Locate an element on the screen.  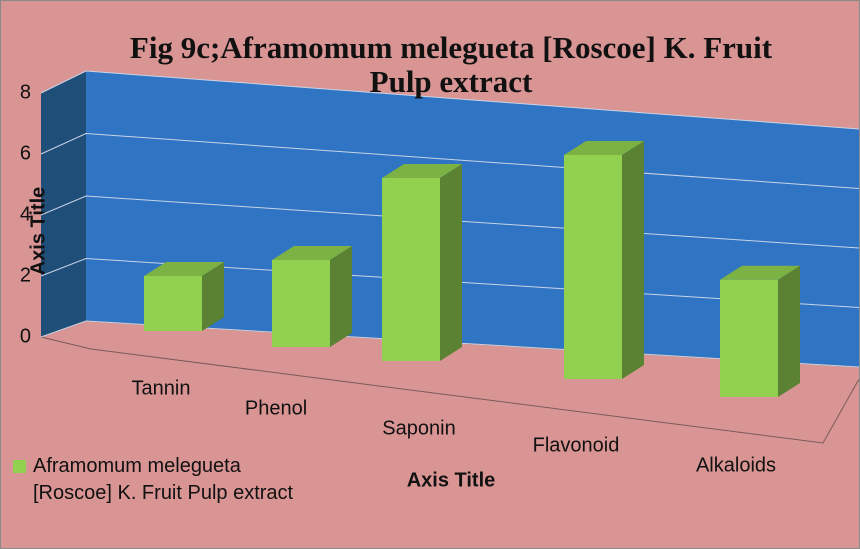
y-tick-label: 8 is located at coordinates (25, 92).